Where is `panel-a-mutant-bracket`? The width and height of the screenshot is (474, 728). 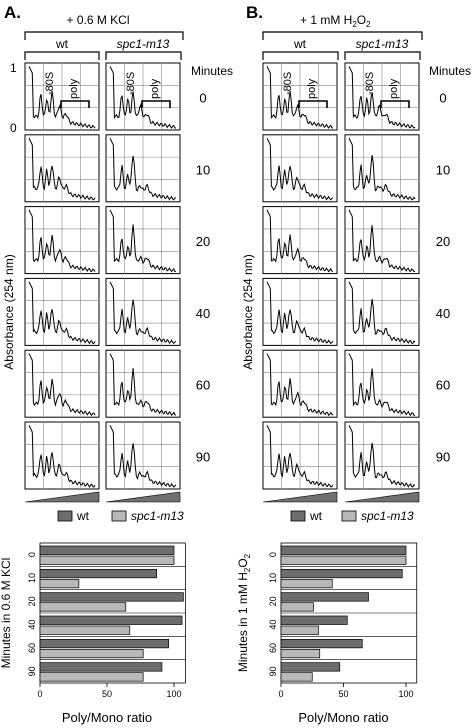 panel-a-mutant-bracket is located at coordinates (143, 55).